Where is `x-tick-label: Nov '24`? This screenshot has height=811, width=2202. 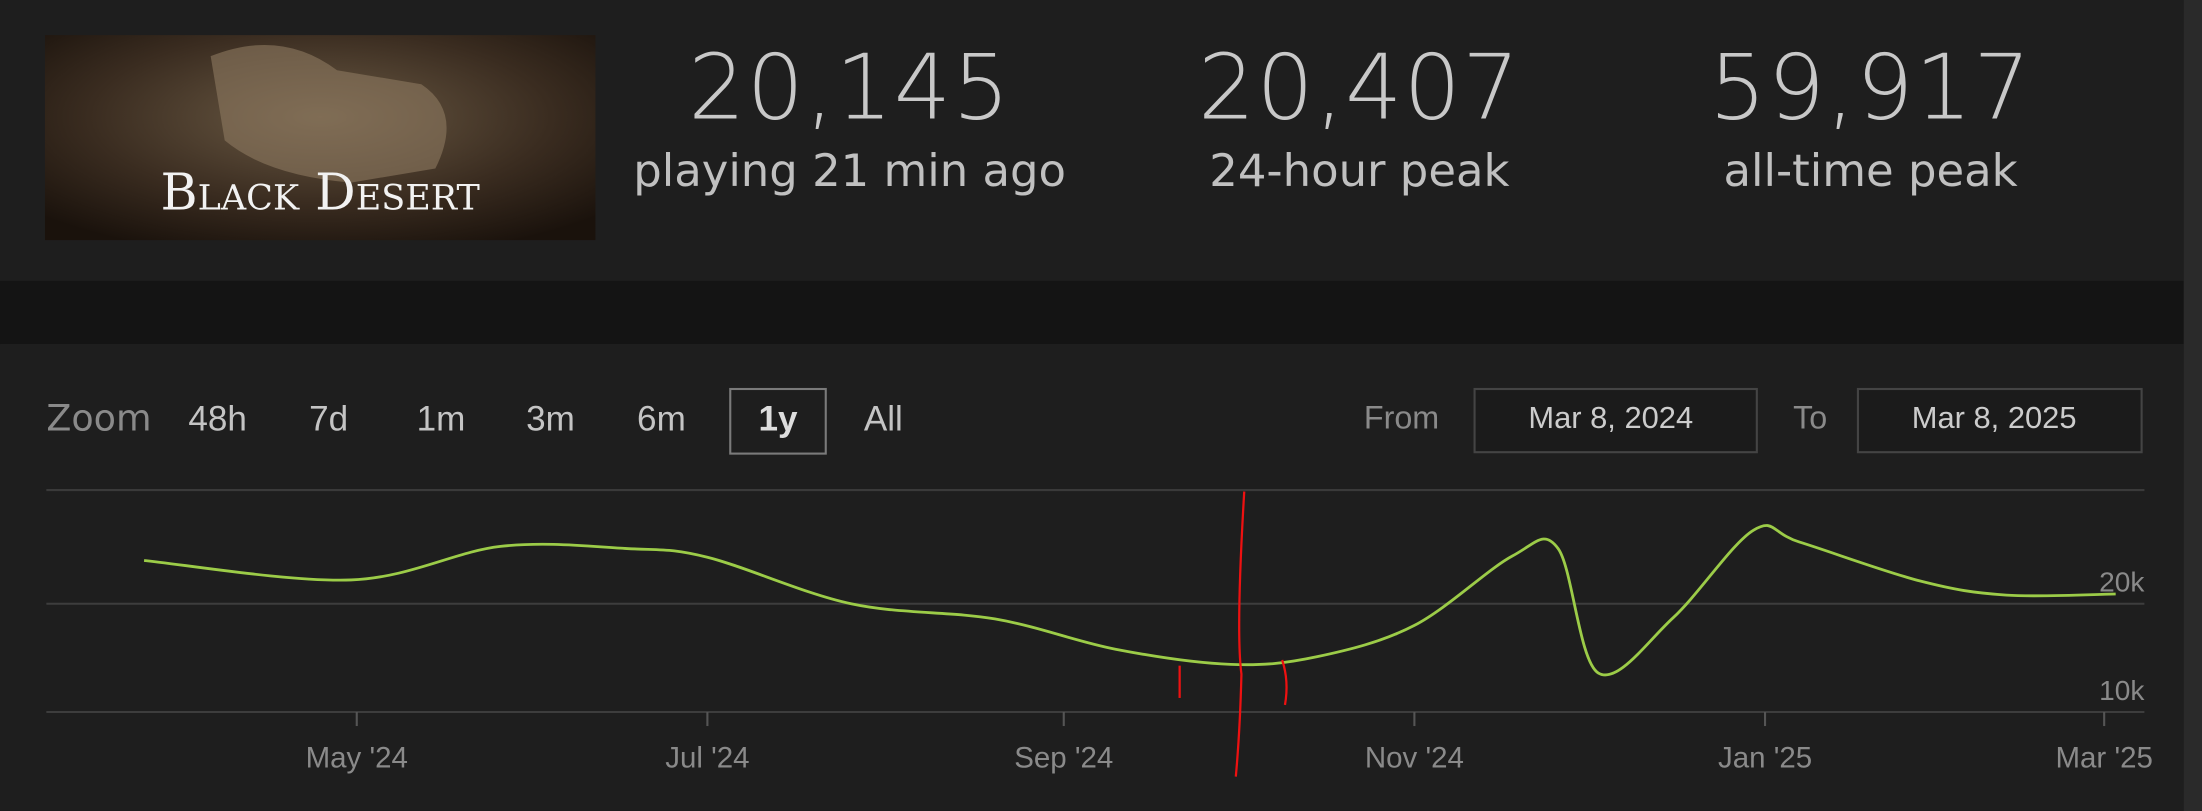 x-tick-label: Nov '24 is located at coordinates (1414, 758).